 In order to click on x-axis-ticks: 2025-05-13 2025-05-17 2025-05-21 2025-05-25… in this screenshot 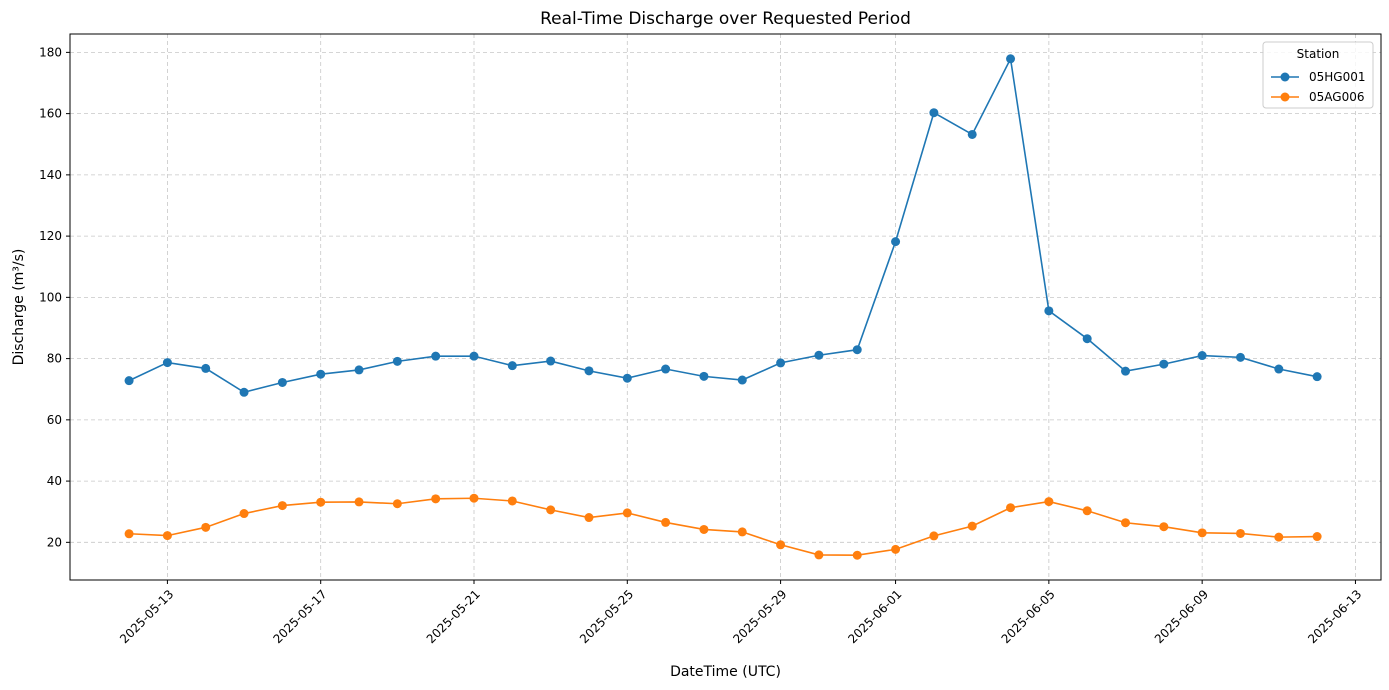, I will do `click(740, 613)`.